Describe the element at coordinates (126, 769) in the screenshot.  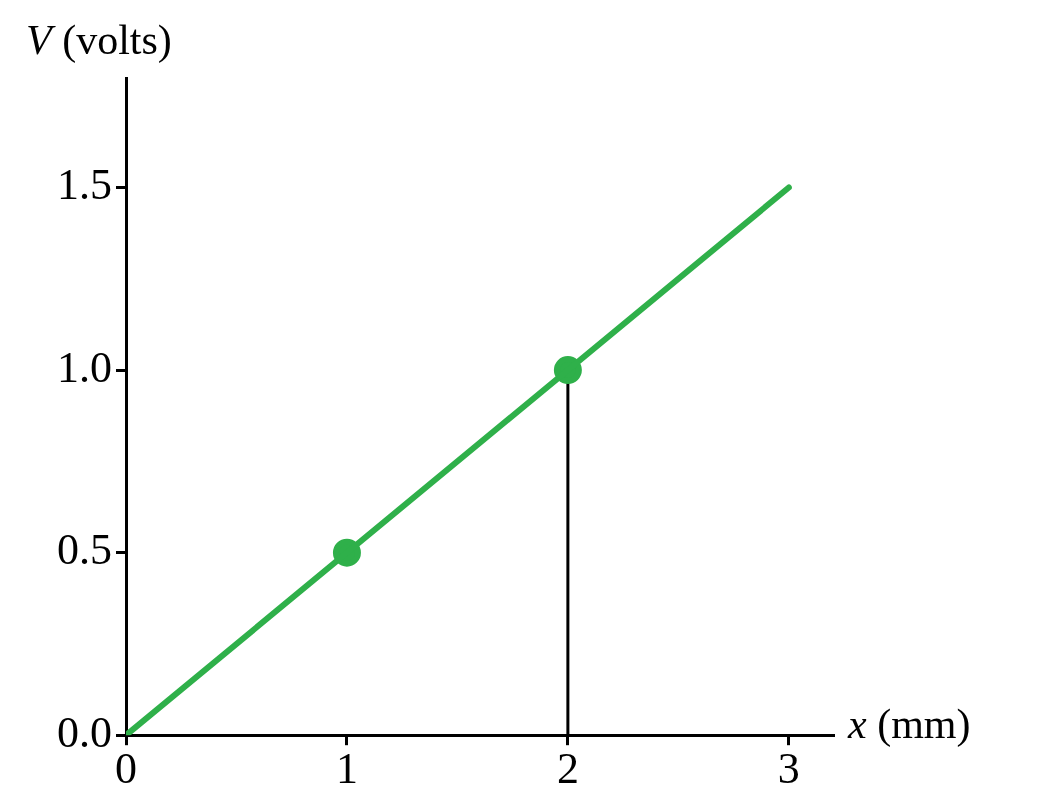
I see `x-tick-label: 0` at that location.